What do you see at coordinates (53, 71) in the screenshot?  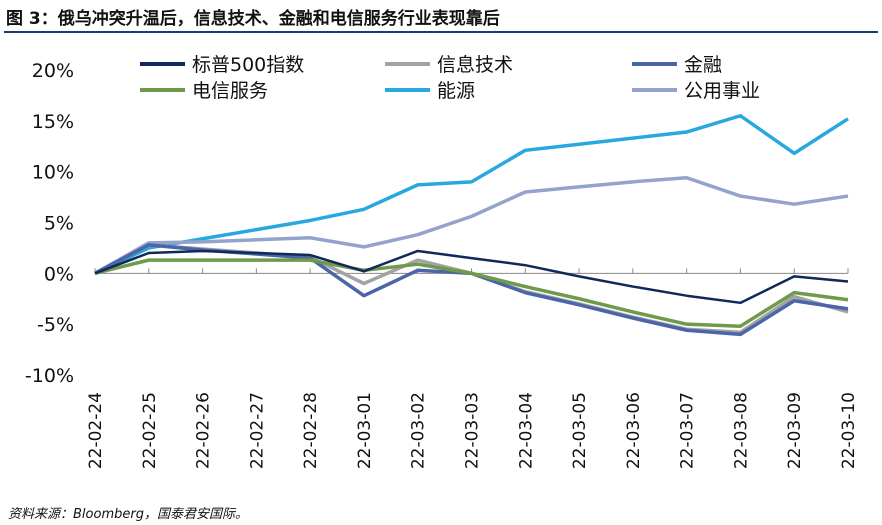 I see `y-tick-label: 20%` at bounding box center [53, 71].